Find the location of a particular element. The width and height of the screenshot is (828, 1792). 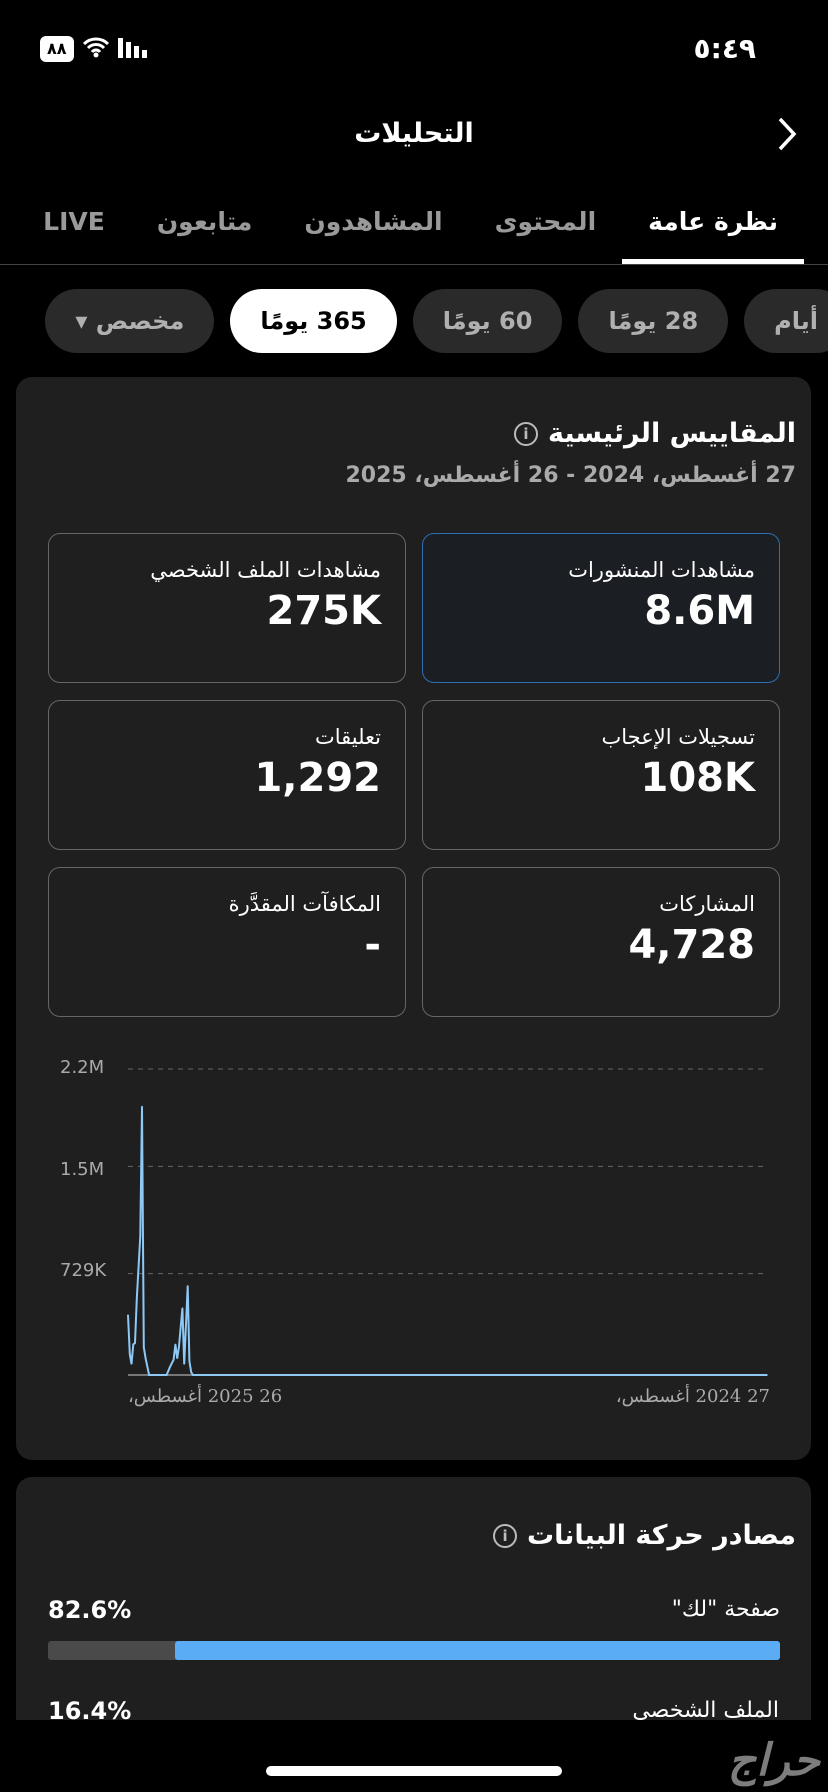

tab-overview: نظرة عامة is located at coordinates (713, 232).